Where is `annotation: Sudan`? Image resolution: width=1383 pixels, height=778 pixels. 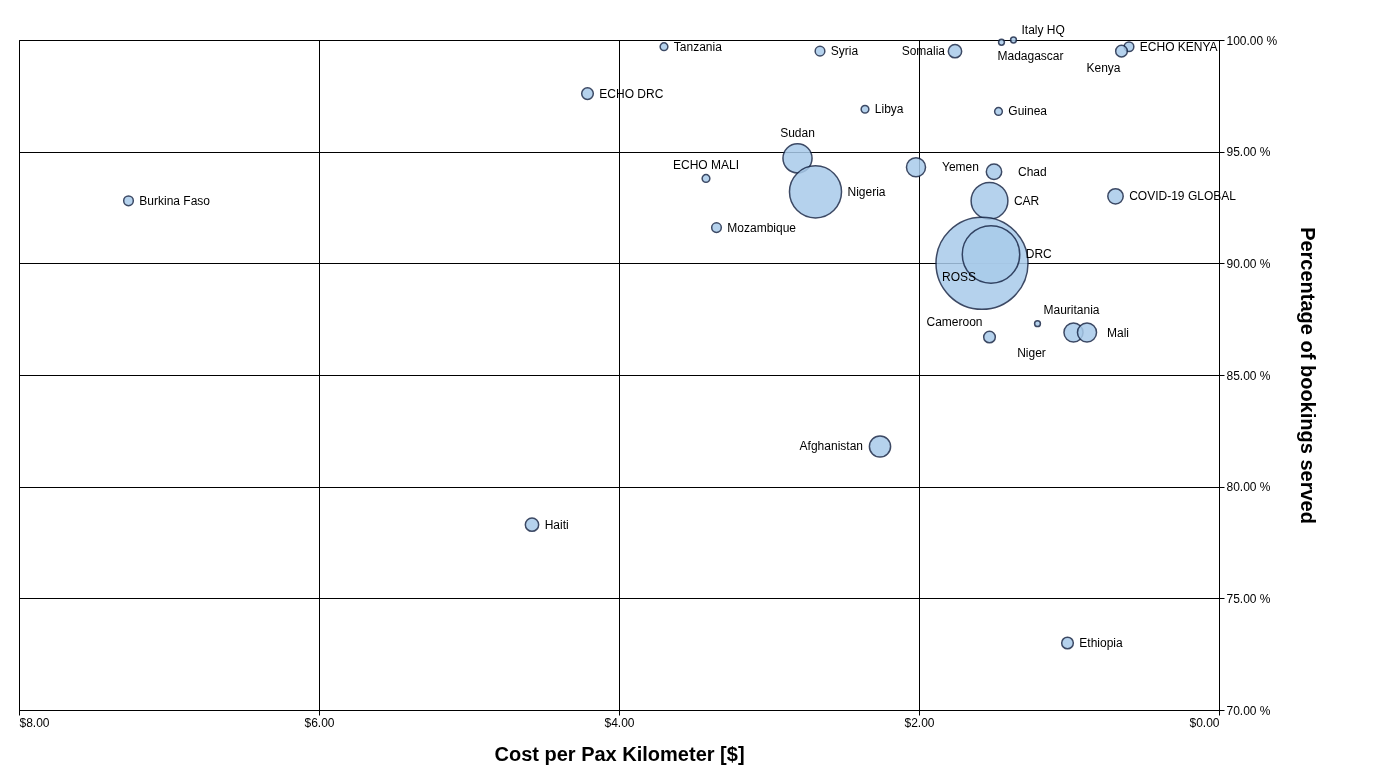
annotation: Sudan is located at coordinates (797, 133).